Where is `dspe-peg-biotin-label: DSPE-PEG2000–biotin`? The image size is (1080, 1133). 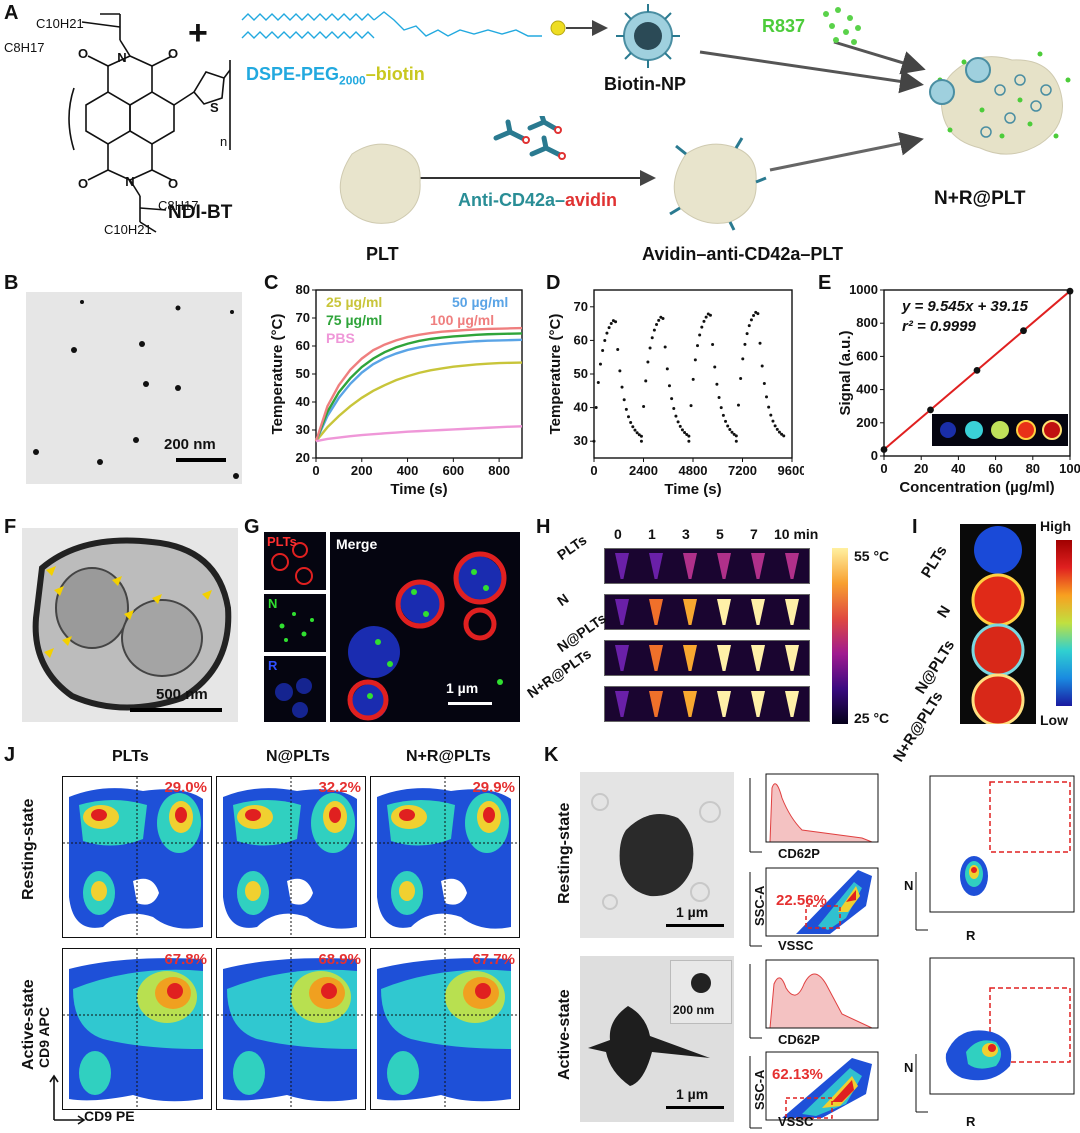
dspe-peg-biotin-label: DSPE-PEG2000–biotin is located at coordinates (335, 76).